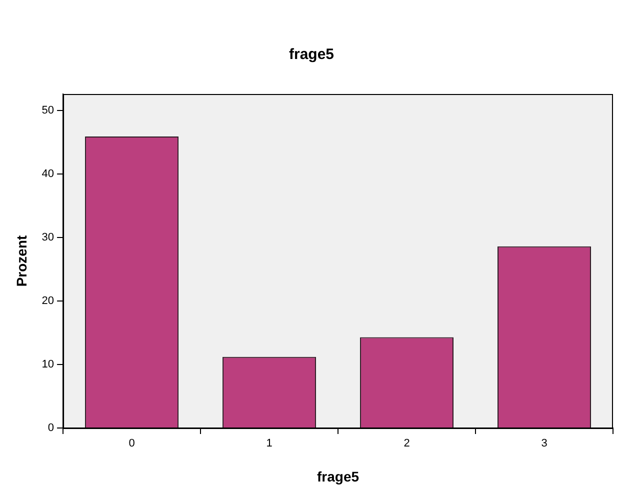 The width and height of the screenshot is (625, 500). What do you see at coordinates (48, 301) in the screenshot?
I see `y-tick-label: 20` at bounding box center [48, 301].